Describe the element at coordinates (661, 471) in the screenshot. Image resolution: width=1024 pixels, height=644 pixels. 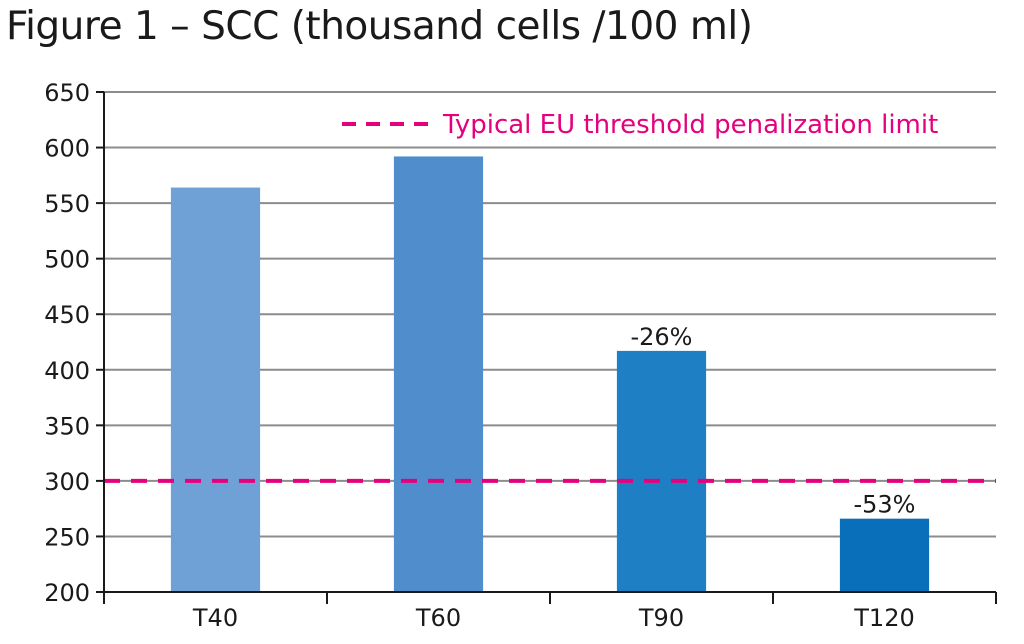
I see `bar-t90` at that location.